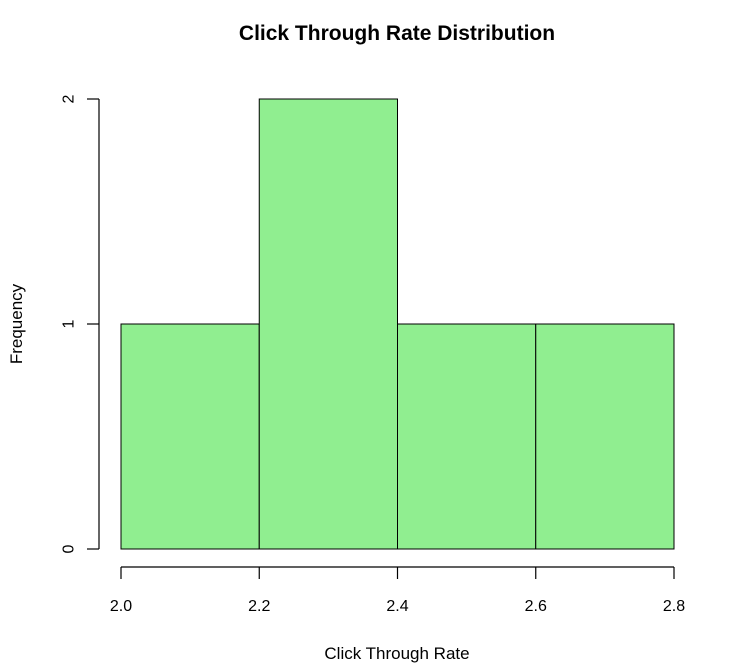 The image size is (734, 669). Describe the element at coordinates (69, 98) in the screenshot. I see `y-tick-label: 2` at that location.